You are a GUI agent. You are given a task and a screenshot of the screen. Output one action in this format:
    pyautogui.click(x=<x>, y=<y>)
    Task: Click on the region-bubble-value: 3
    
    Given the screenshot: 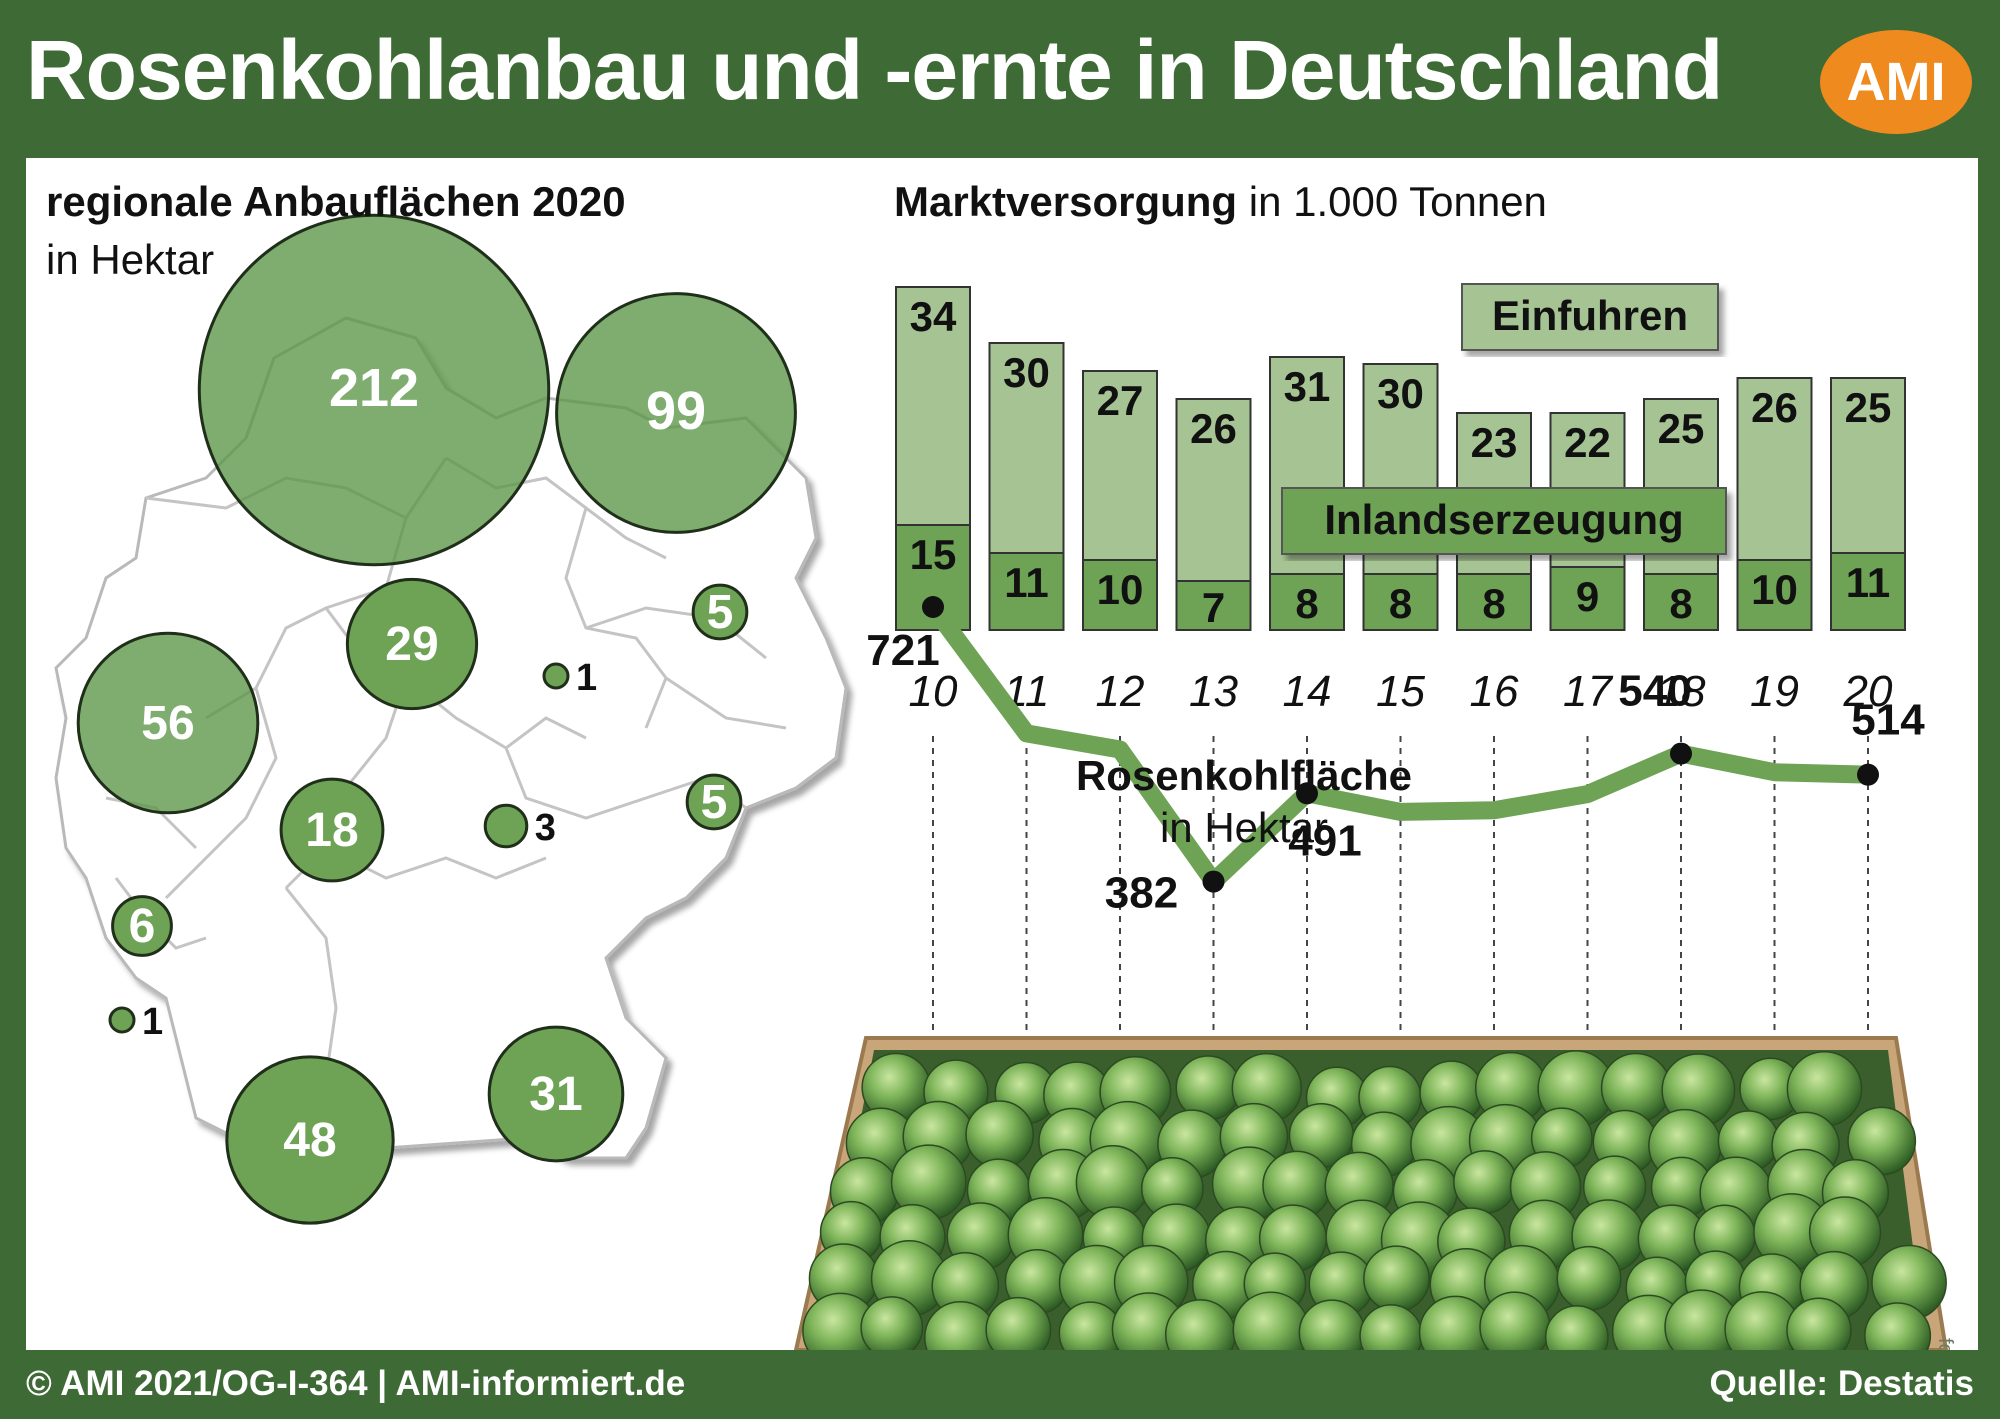 What is the action you would take?
    pyautogui.click(x=545, y=828)
    